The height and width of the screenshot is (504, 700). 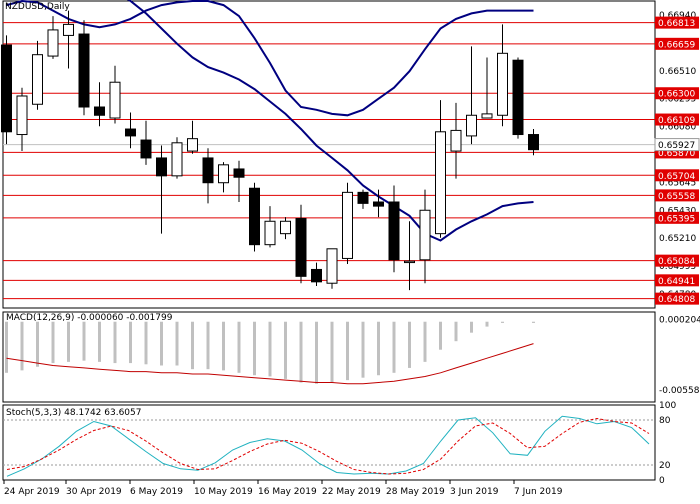 What do you see at coordinates (677, 267) in the screenshot?
I see `price-tick-label: 0.64995` at bounding box center [677, 267].